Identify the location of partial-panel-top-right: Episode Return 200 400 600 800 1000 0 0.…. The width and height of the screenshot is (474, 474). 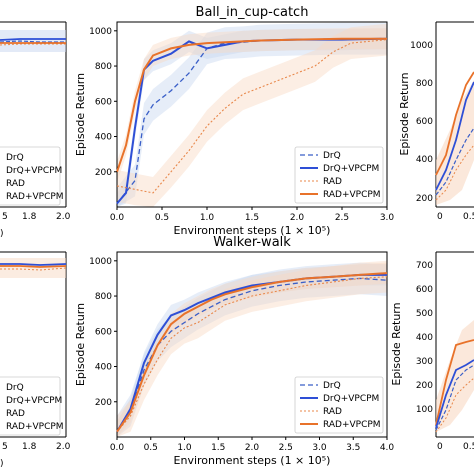
(436, 121).